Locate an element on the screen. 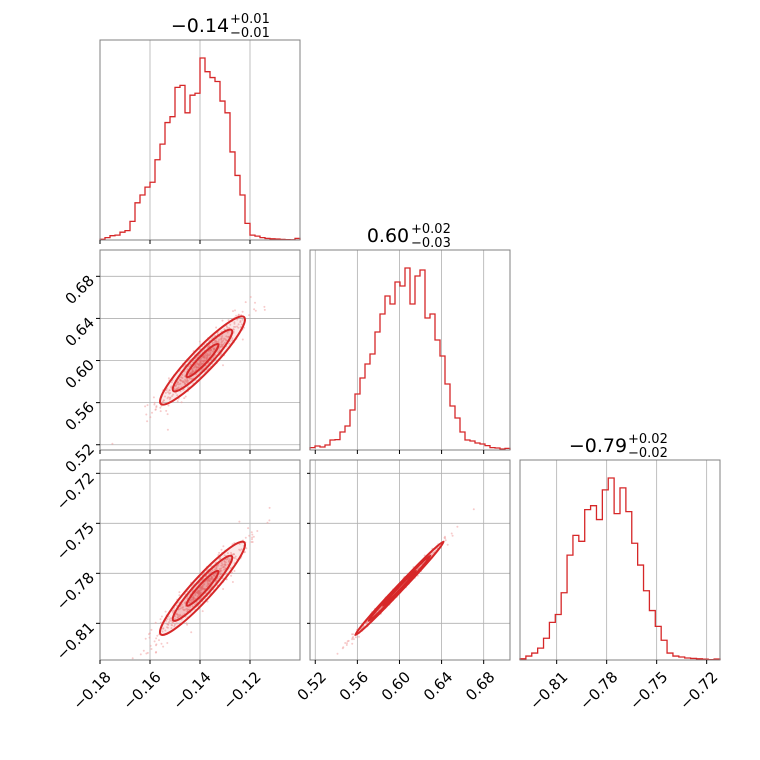 This screenshot has width=760, height=760. x-tick-label: 0.64 is located at coordinates (438, 686).